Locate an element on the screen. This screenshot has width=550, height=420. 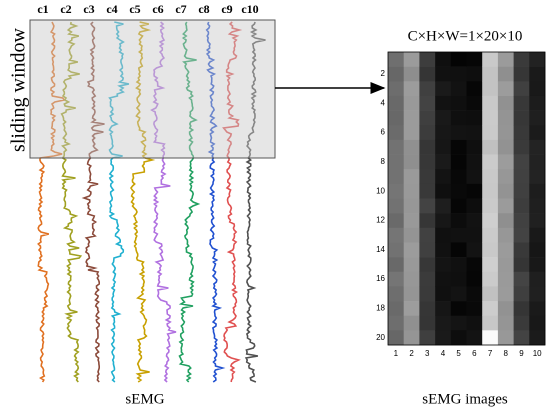
channel-label: c6 is located at coordinates (157, 9).